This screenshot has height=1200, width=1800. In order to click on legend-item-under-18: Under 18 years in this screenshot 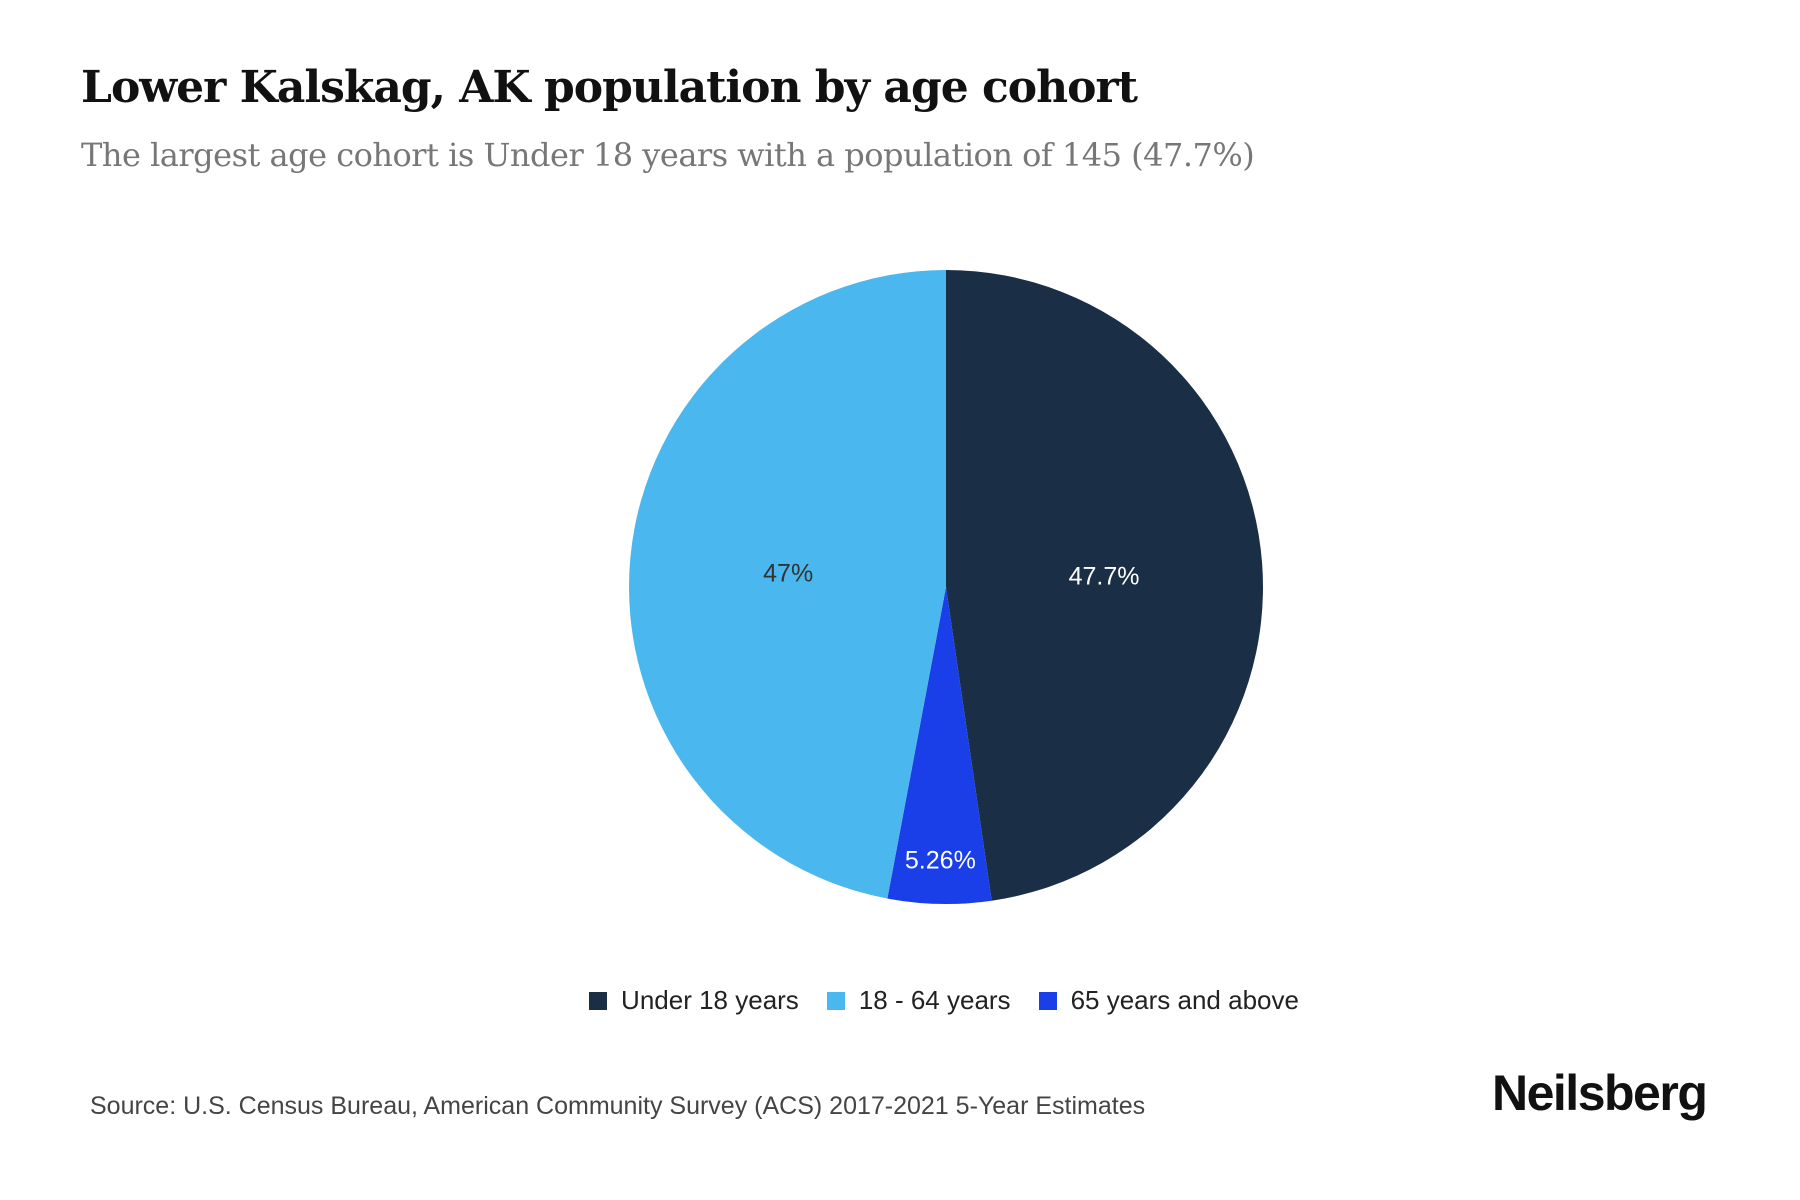, I will do `click(694, 1000)`.